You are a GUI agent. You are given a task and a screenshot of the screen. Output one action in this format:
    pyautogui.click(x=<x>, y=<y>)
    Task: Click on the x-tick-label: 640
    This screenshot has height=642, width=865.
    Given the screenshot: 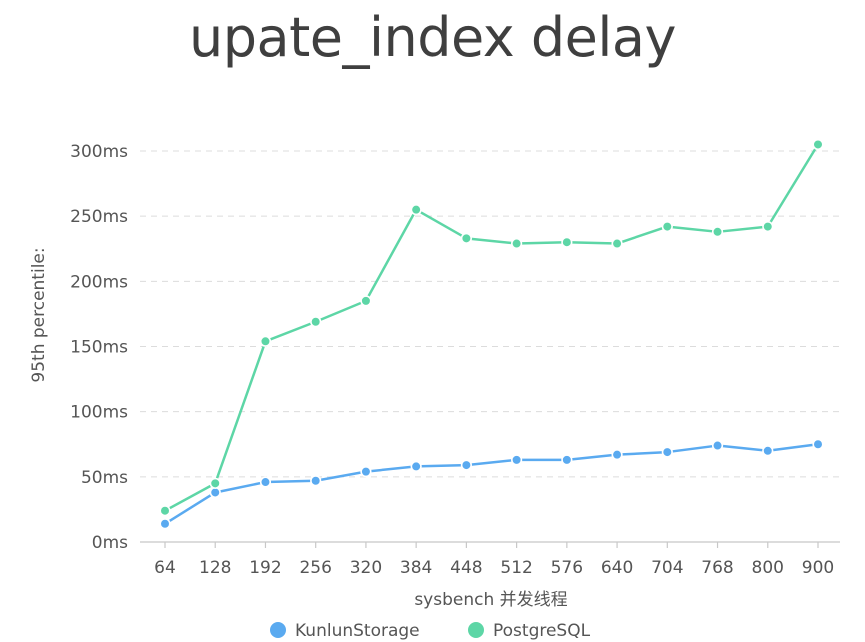 What is the action you would take?
    pyautogui.click(x=617, y=568)
    